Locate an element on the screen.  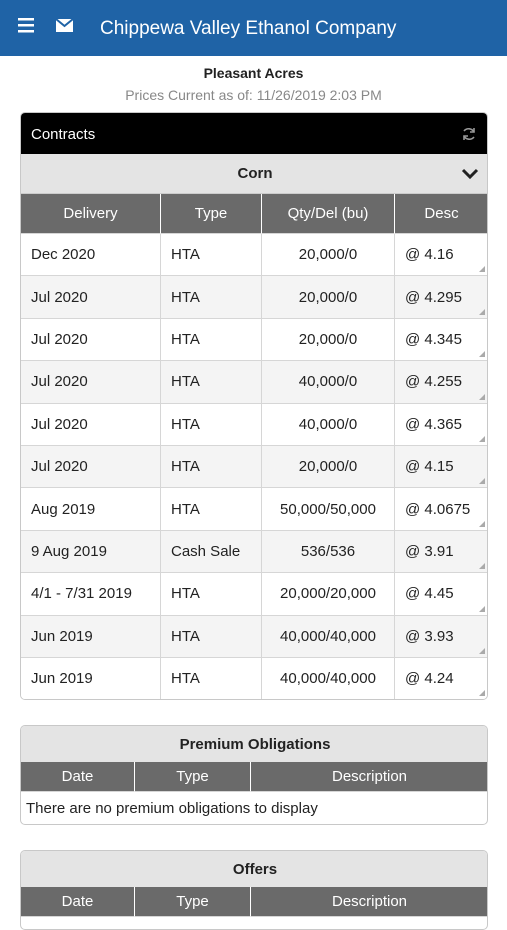
chevron-icon is located at coordinates (470, 174).